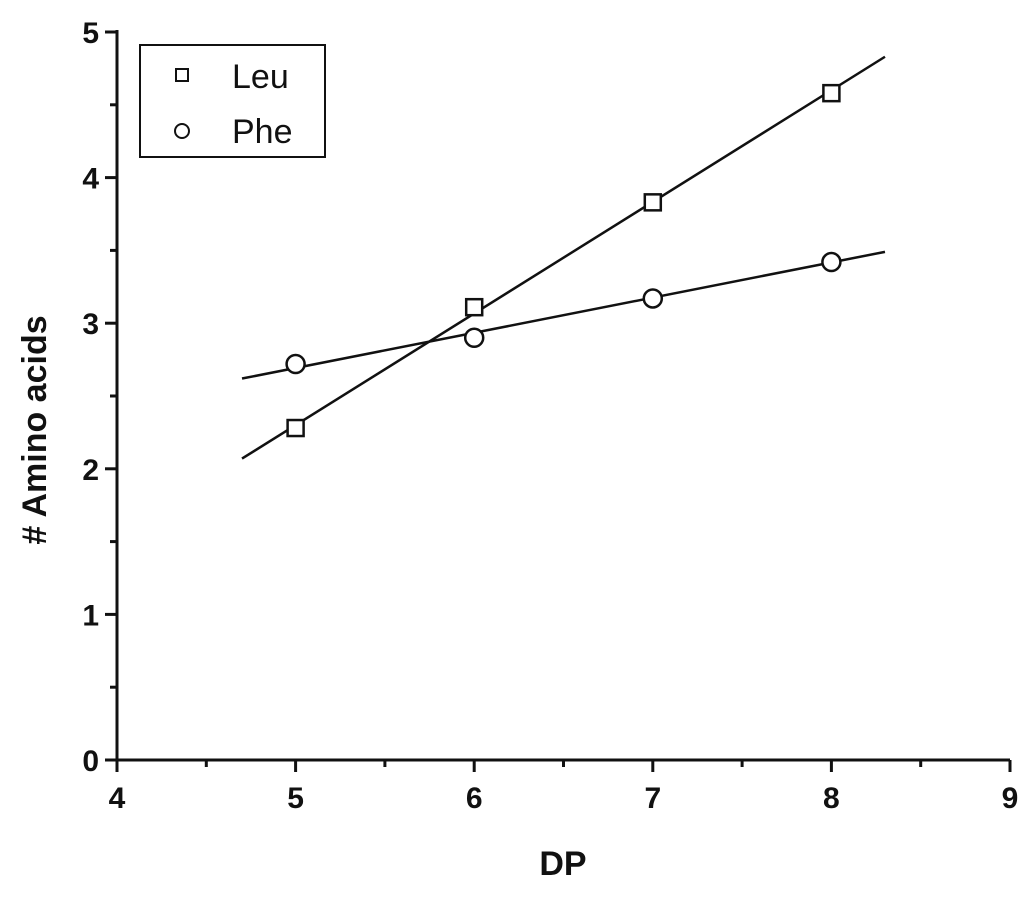  Describe the element at coordinates (295, 798) in the screenshot. I see `x-tick-label: 5` at that location.